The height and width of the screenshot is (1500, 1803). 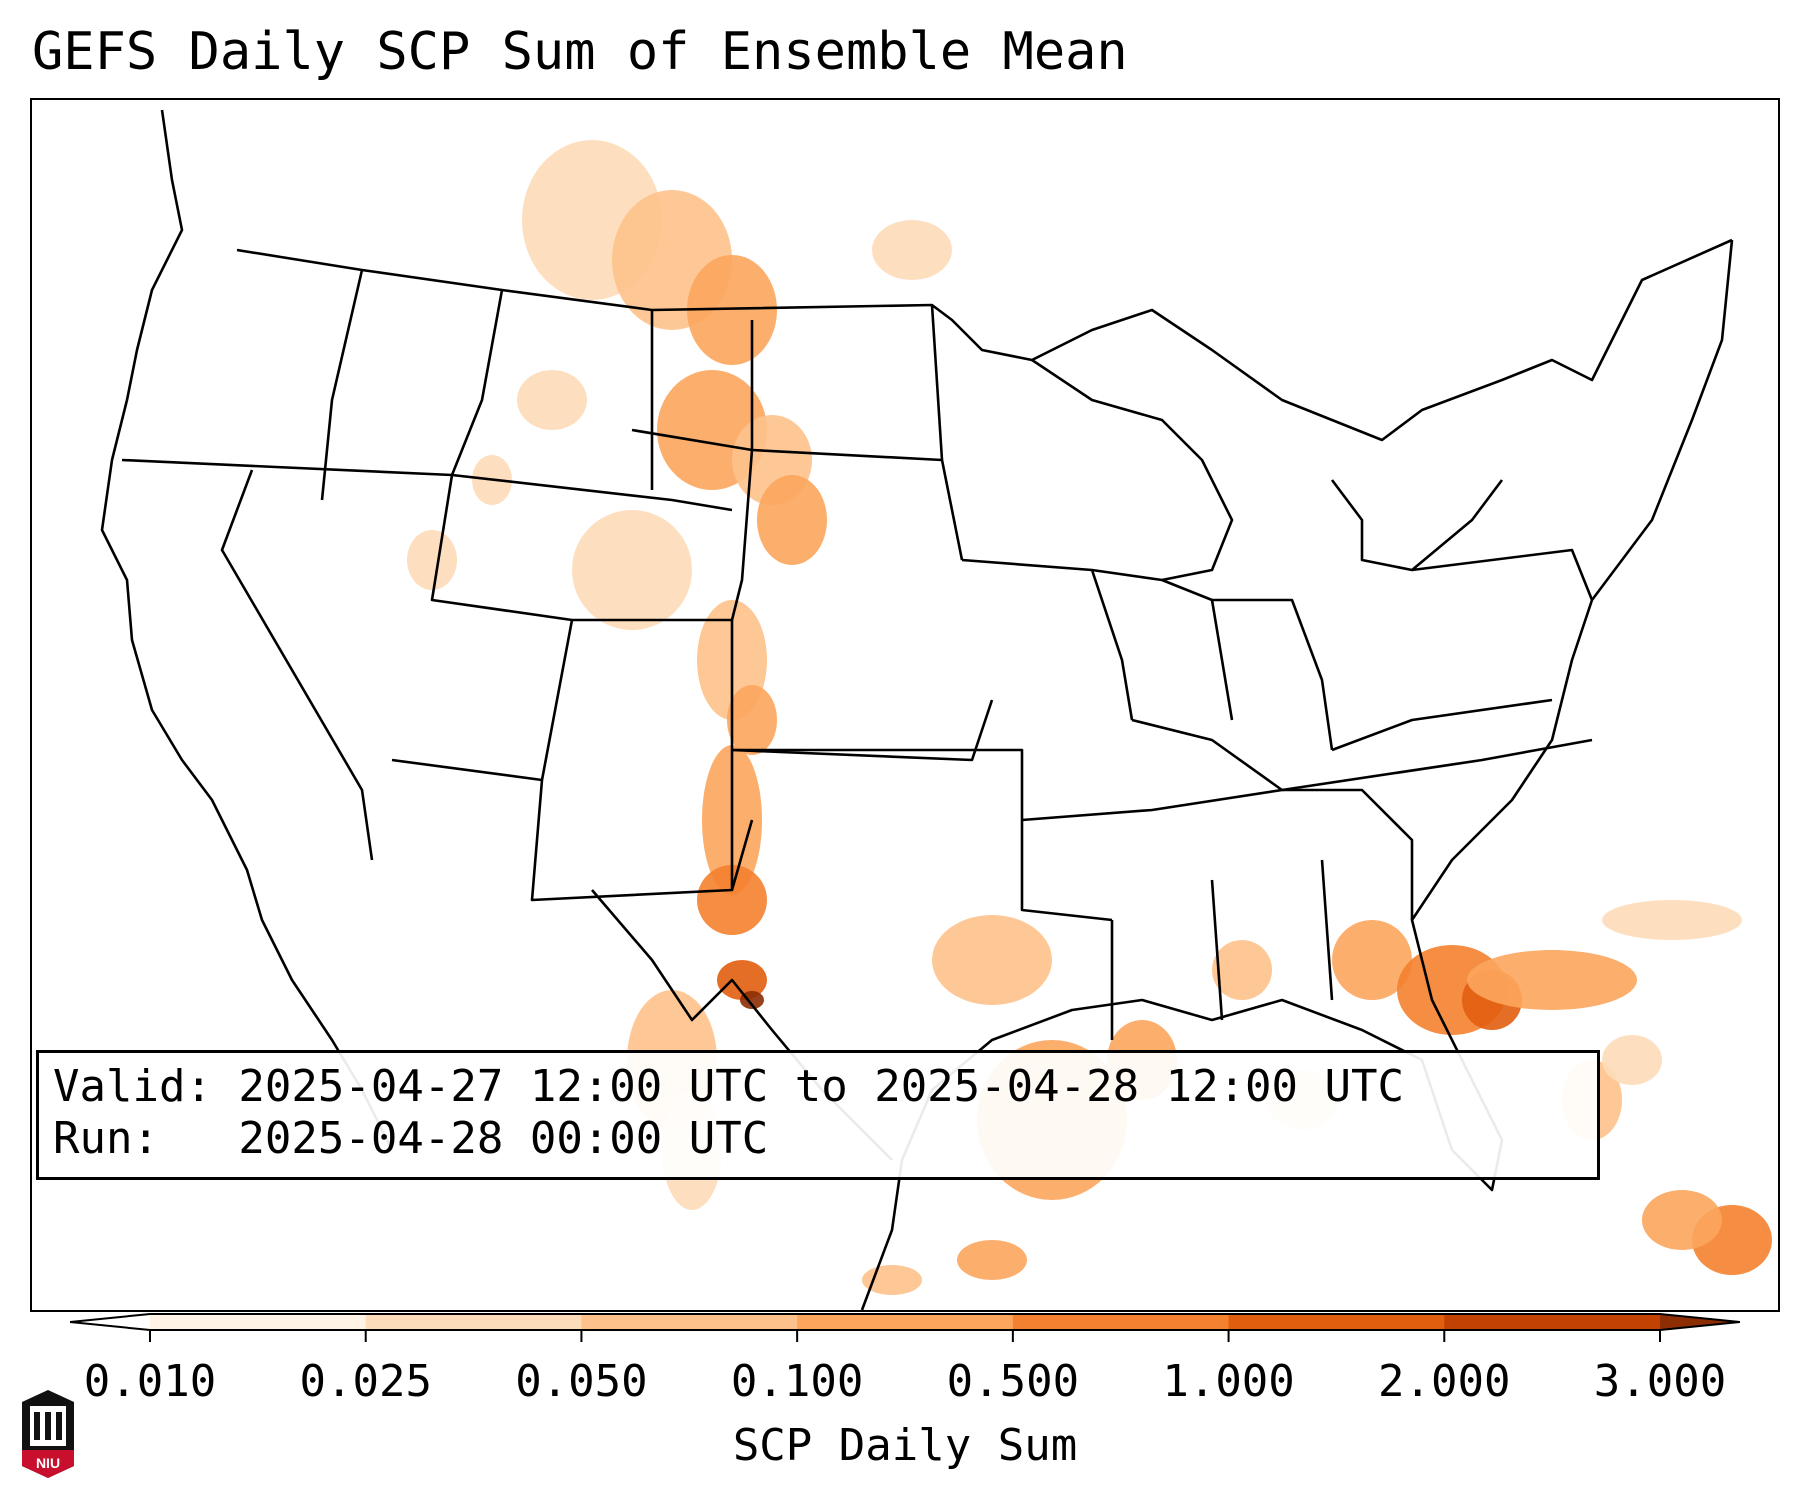 What do you see at coordinates (905, 1336) in the screenshot?
I see `colorbar-tick-marks` at bounding box center [905, 1336].